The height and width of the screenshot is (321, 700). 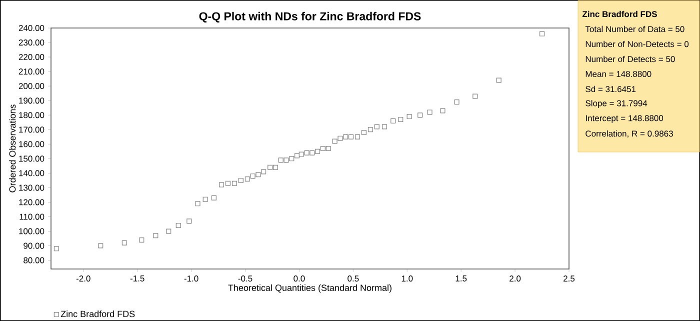 I want to click on y-tick-label: 180.00, so click(x=31, y=115).